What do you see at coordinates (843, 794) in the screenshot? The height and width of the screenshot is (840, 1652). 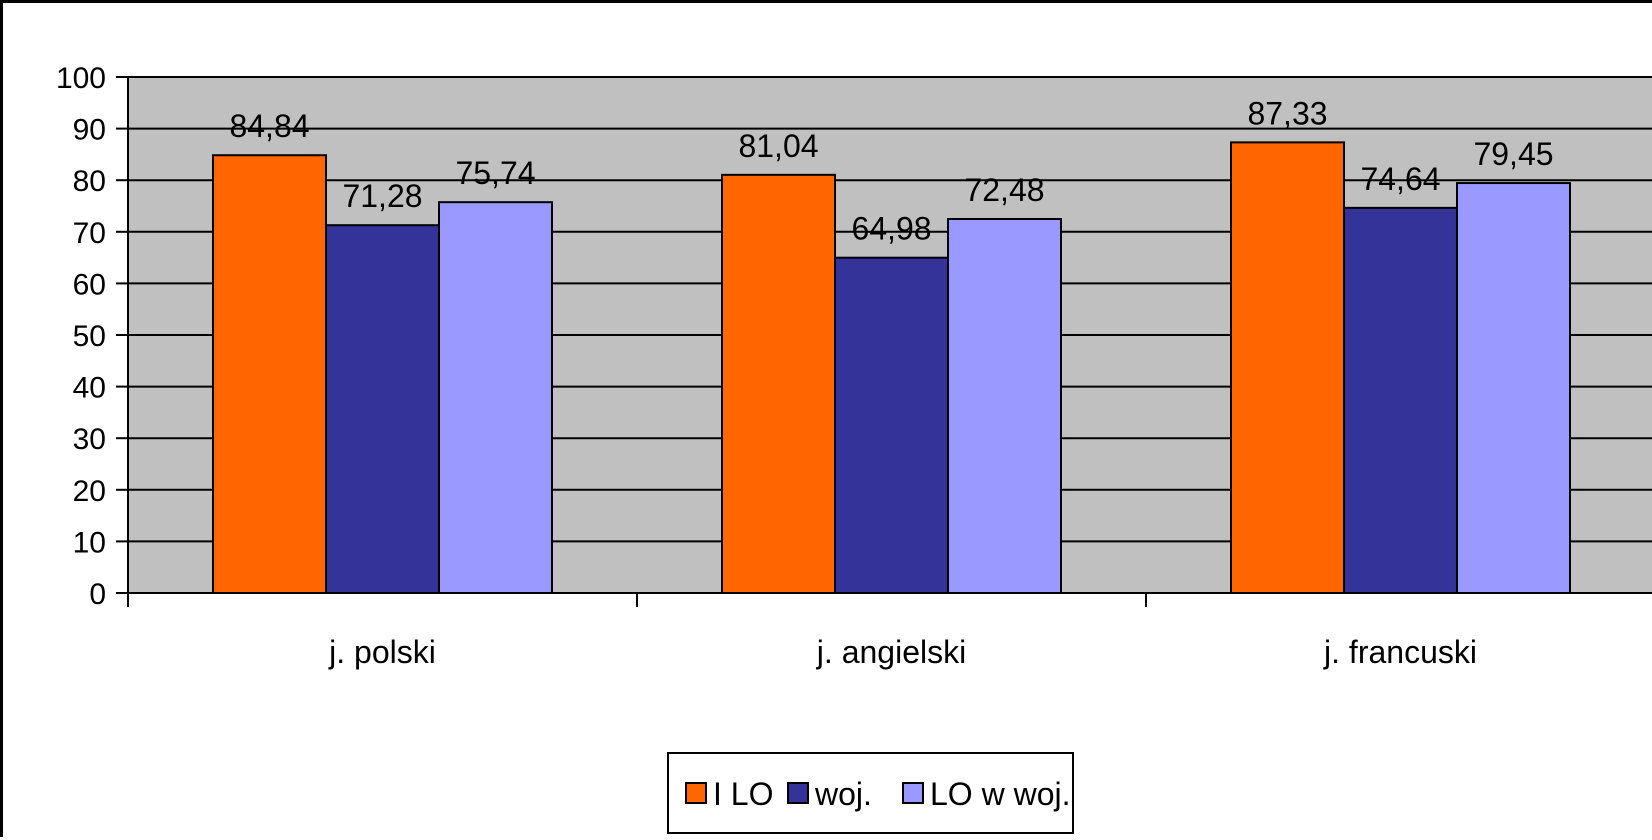 I see `legend-label: woj.` at bounding box center [843, 794].